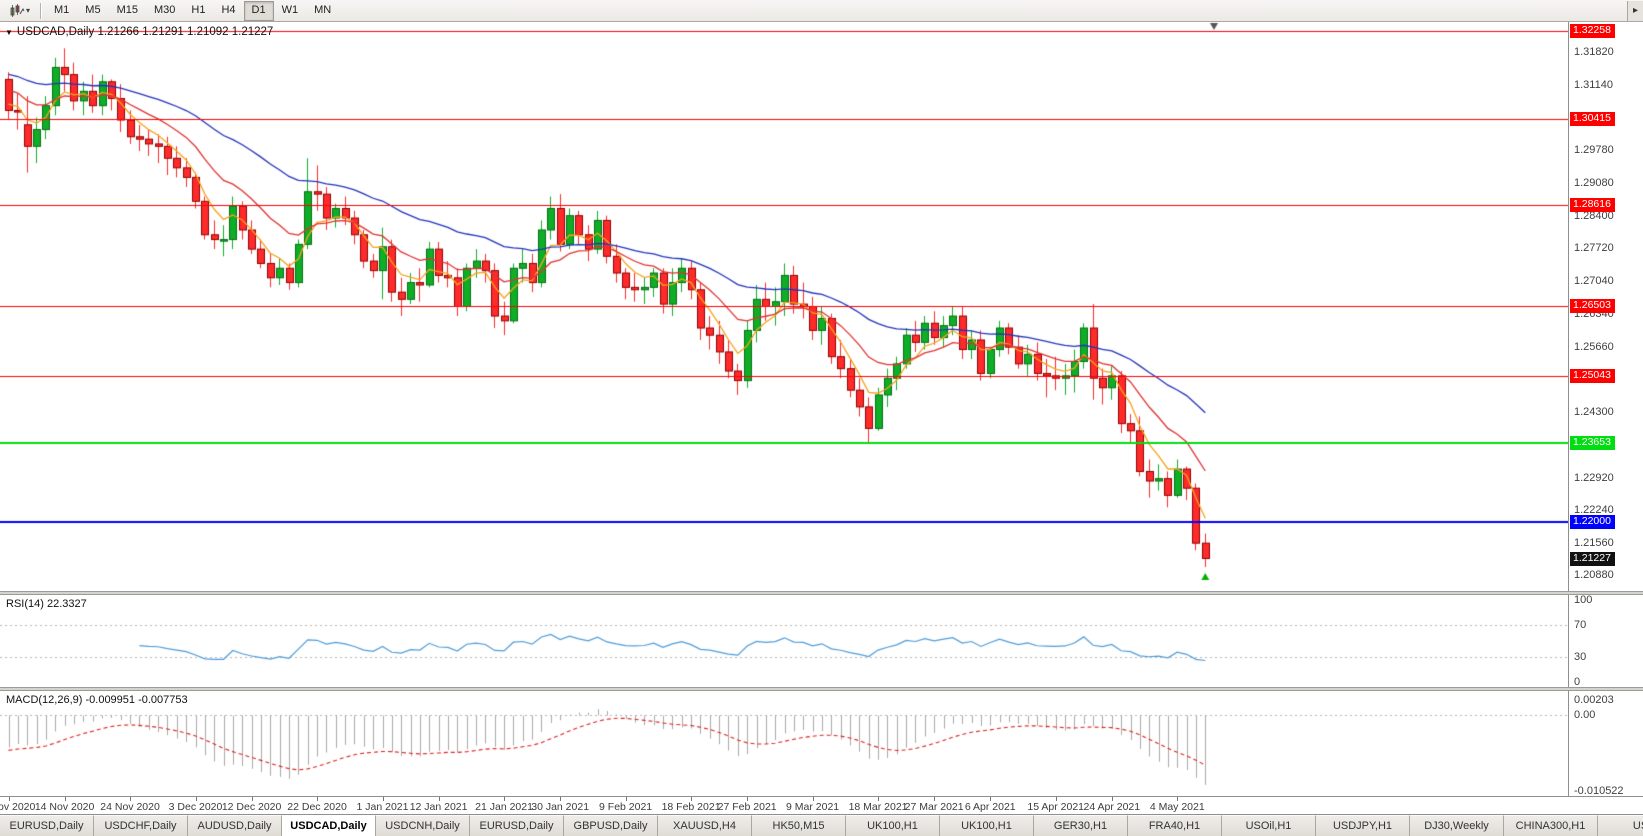 The width and height of the screenshot is (1643, 836). I want to click on timeframe-button-w1: W1, so click(290, 9).